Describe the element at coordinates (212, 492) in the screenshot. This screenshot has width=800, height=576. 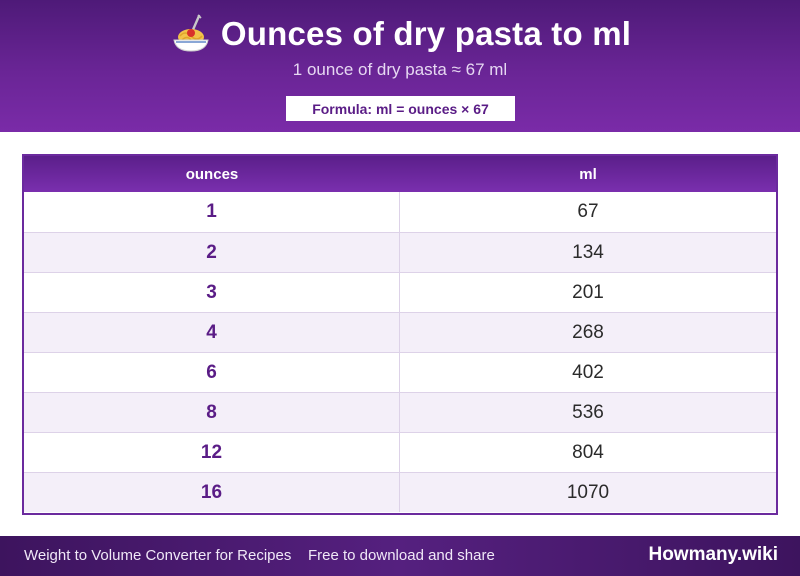
I see `ounces-cell: 16` at that location.